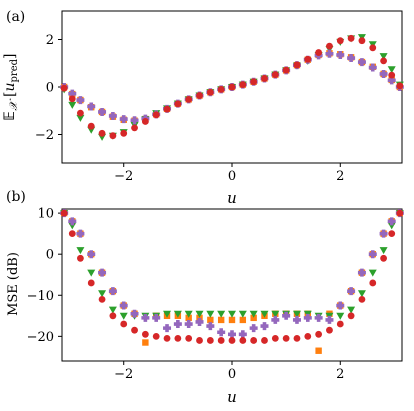 This screenshot has height=411, width=414. I want to click on panel-b-ytick-label: 10, so click(45, 214).